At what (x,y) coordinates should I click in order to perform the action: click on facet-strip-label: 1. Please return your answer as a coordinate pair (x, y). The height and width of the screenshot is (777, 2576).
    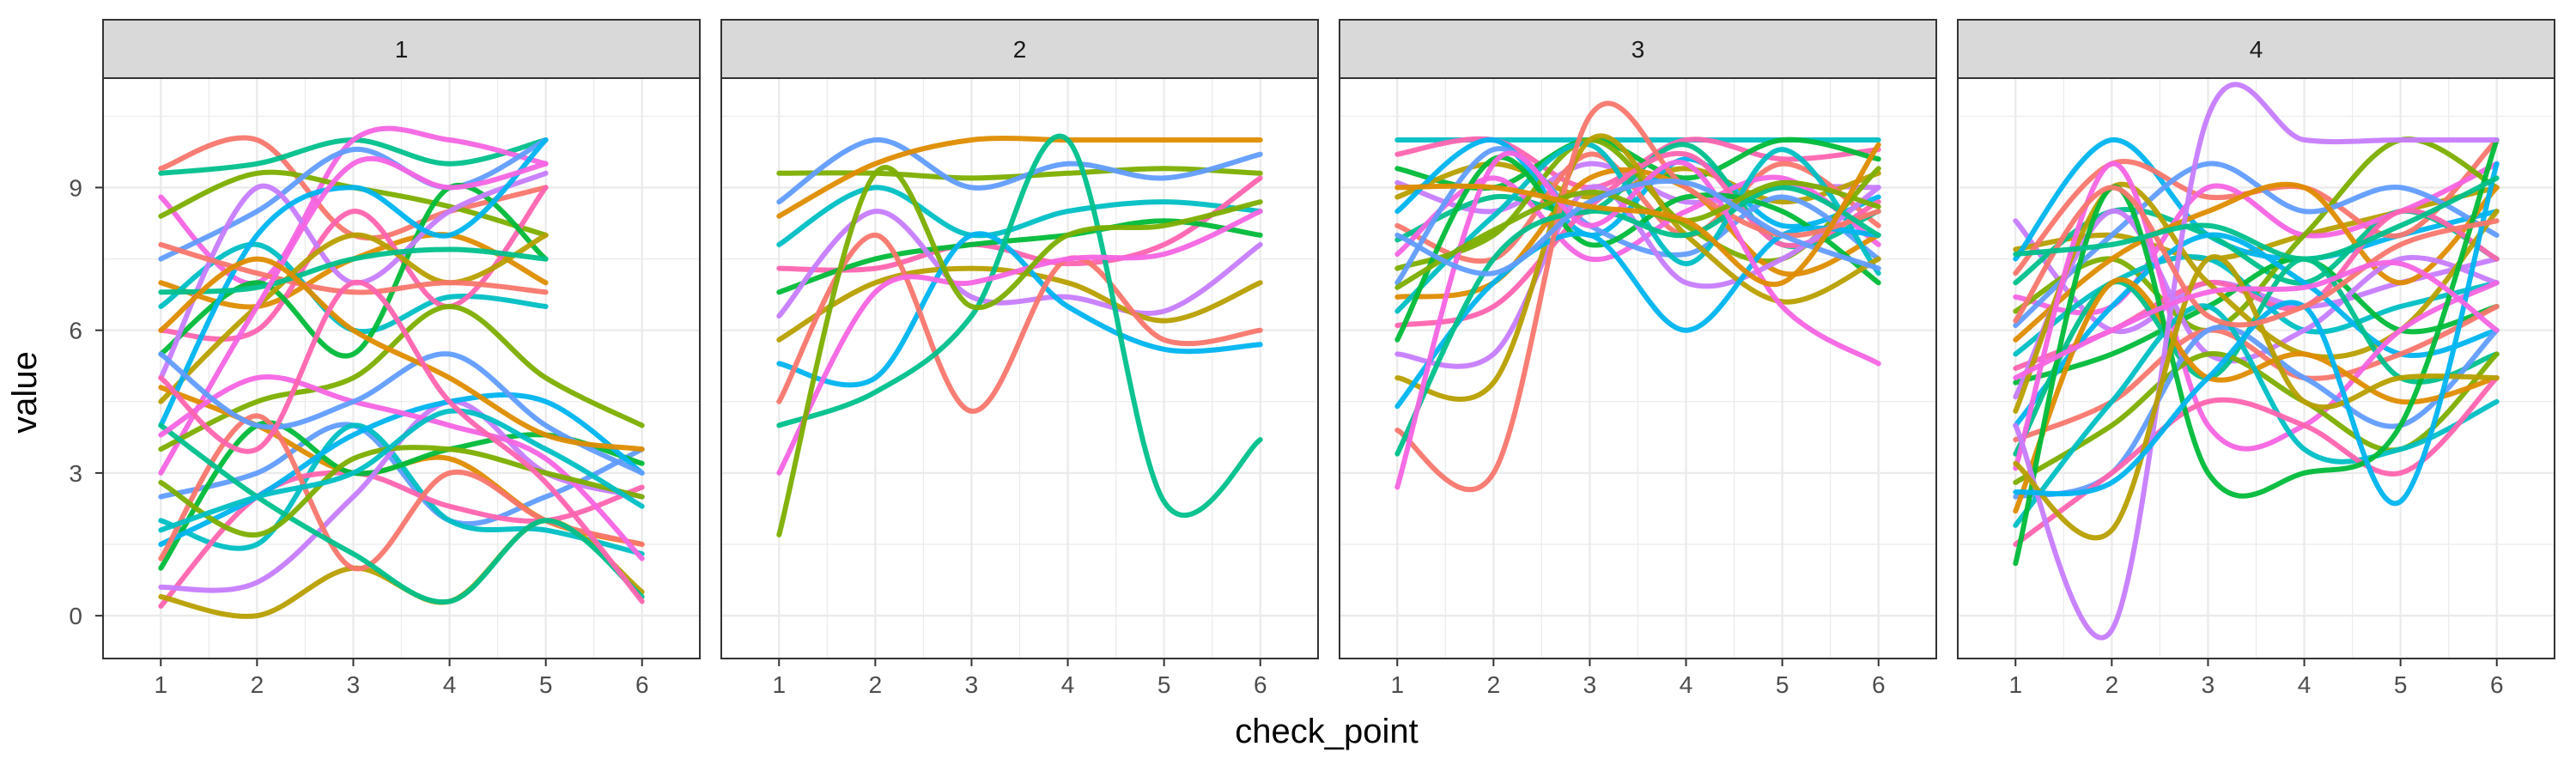
    Looking at the image, I should click on (402, 49).